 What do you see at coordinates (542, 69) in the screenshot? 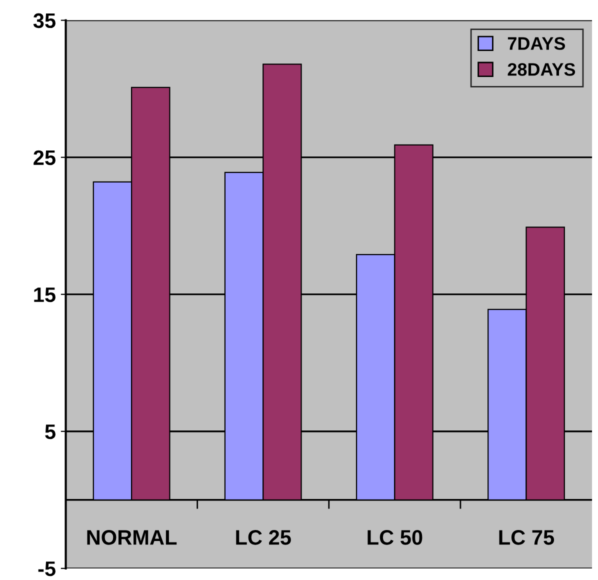
I see `legend-label: 28DAYS` at bounding box center [542, 69].